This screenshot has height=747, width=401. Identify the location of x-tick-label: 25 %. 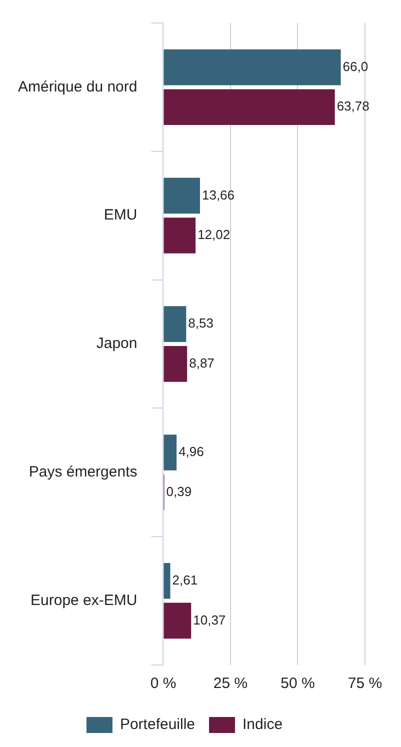
(230, 683).